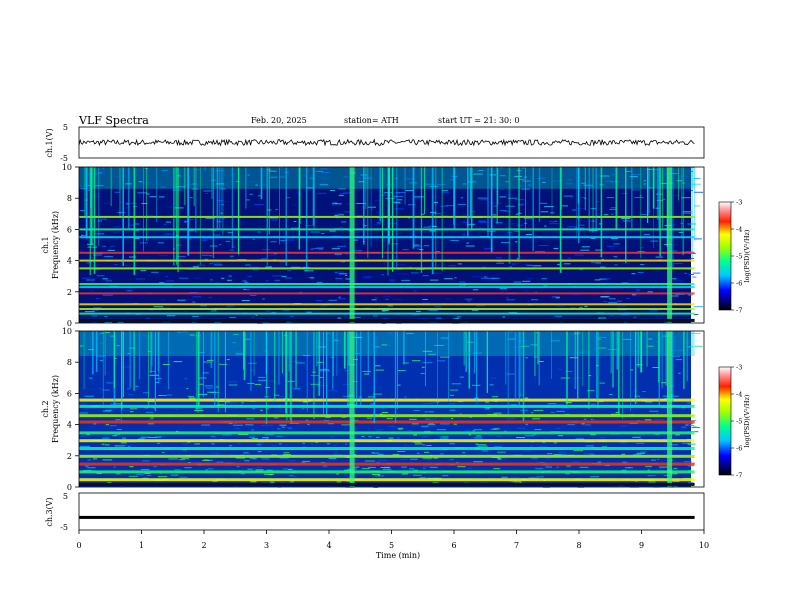 This screenshot has width=792, height=612. What do you see at coordinates (739, 230) in the screenshot?
I see `colorbar-tick-label: -4` at bounding box center [739, 230].